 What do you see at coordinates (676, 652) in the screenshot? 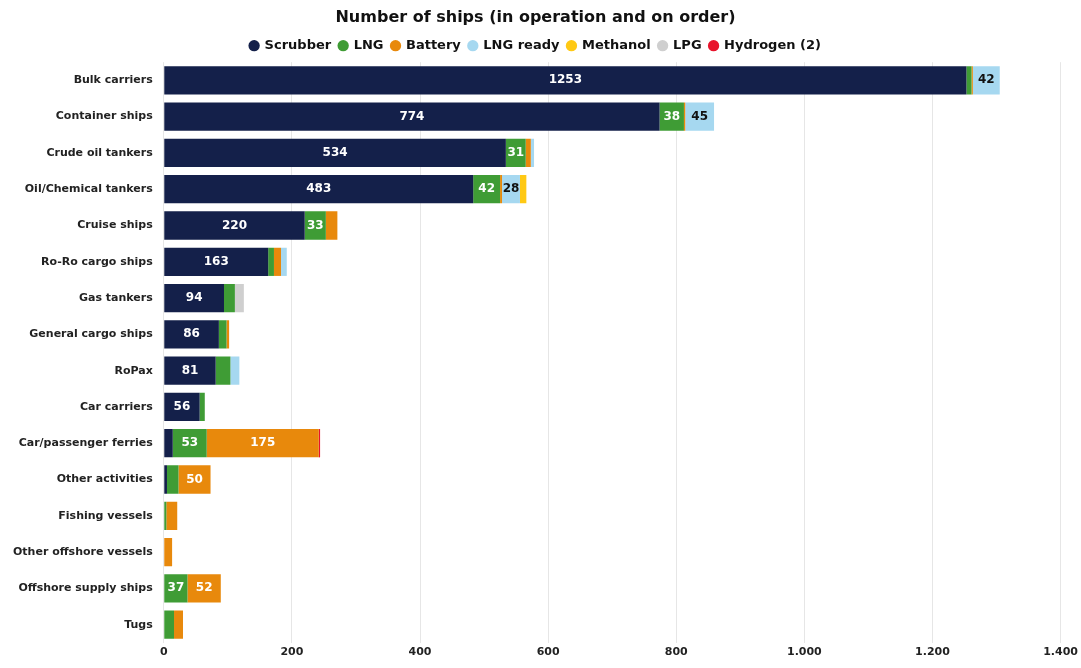
I see `x-tick-label: 800` at bounding box center [676, 652].